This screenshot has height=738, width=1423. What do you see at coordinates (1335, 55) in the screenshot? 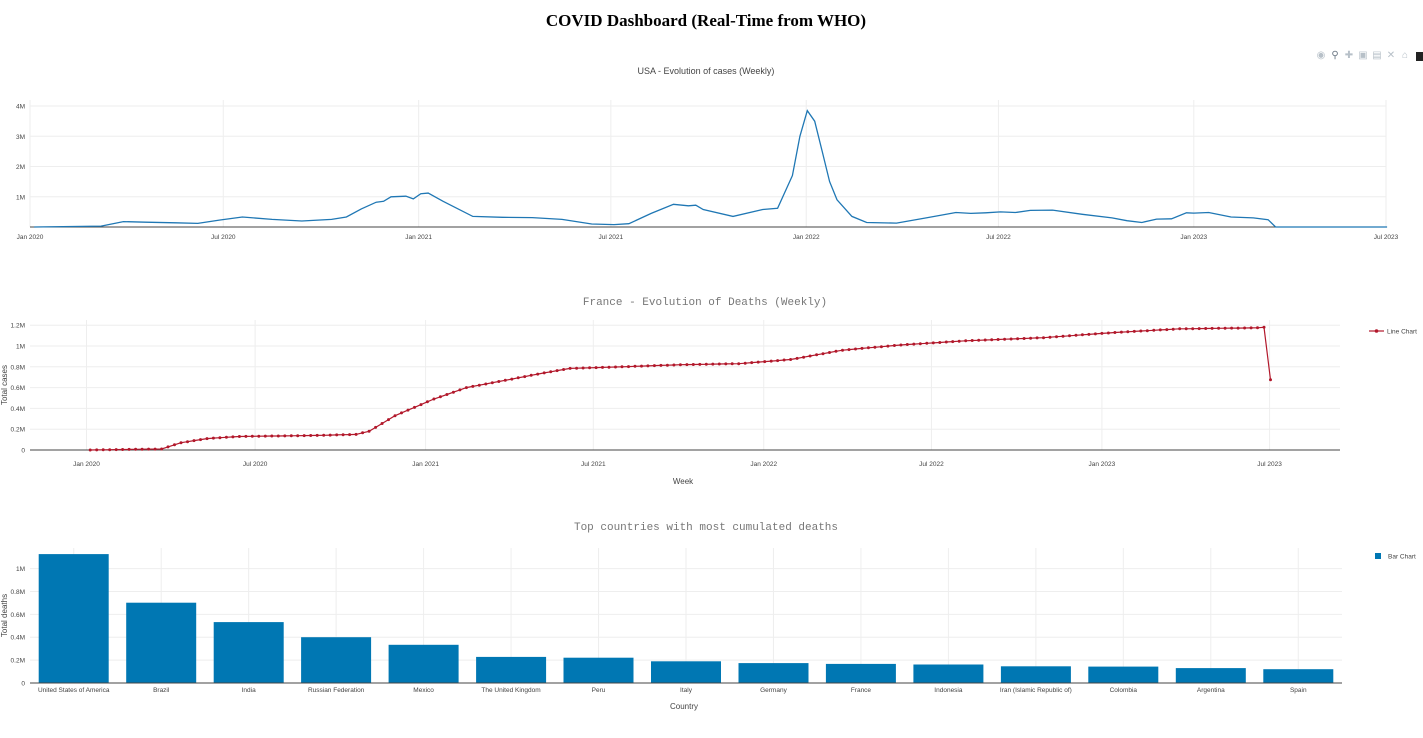
I see `zoom-icon: ⚲` at bounding box center [1335, 55].